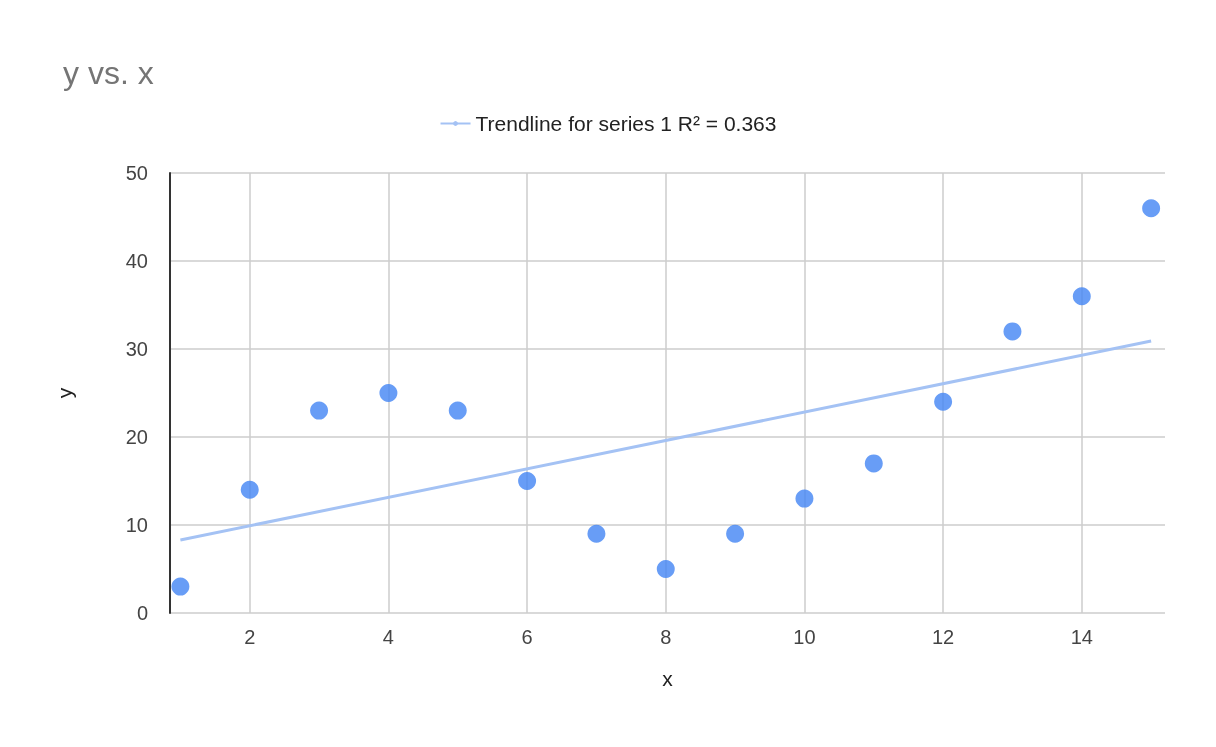 The height and width of the screenshot is (747, 1216). I want to click on y-axis-title: y, so click(64, 393).